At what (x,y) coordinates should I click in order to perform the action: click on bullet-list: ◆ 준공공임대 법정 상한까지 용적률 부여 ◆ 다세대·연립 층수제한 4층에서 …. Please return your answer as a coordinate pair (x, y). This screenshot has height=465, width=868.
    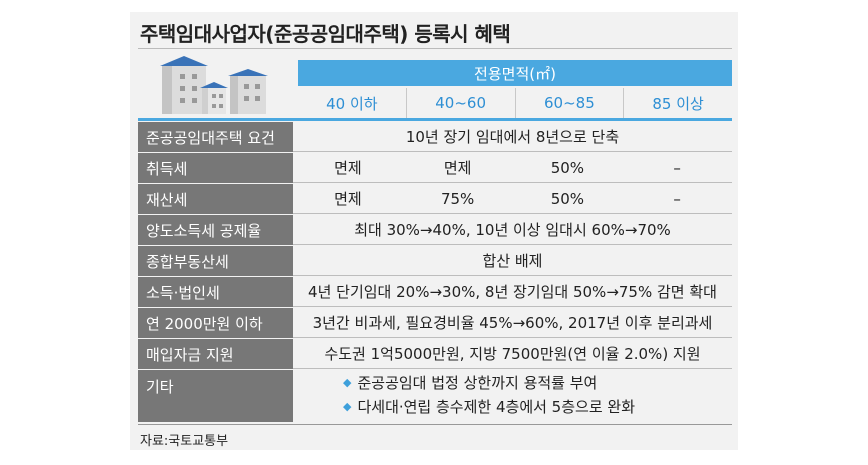
    Looking at the image, I should click on (512, 396).